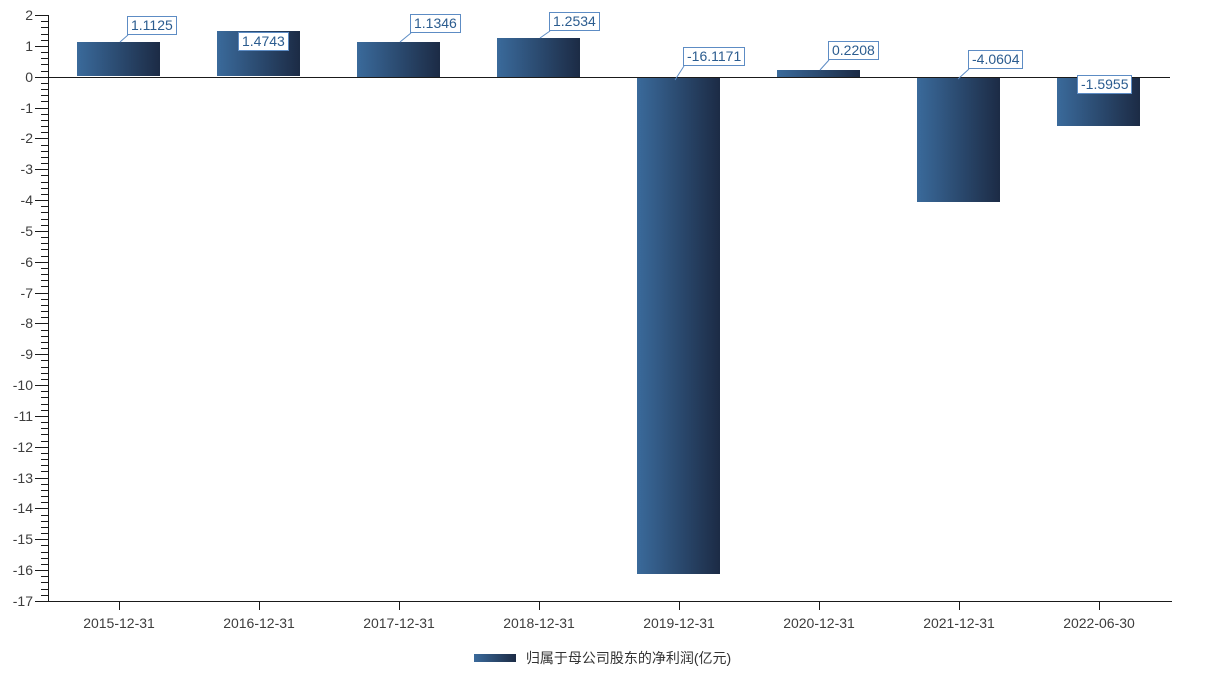 The height and width of the screenshot is (689, 1205). Describe the element at coordinates (996, 59) in the screenshot. I see `data-label-2021-12-31: -4.0604` at that location.